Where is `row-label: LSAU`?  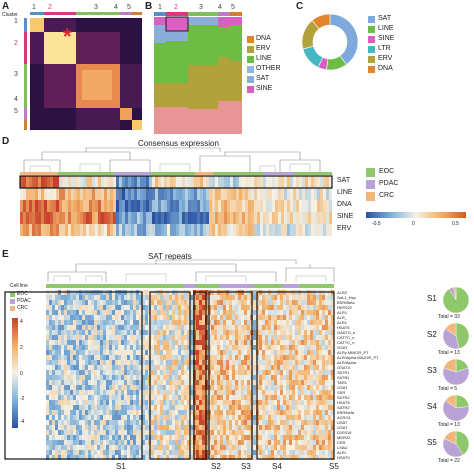
row-label: LSAU is located at coordinates (342, 447).